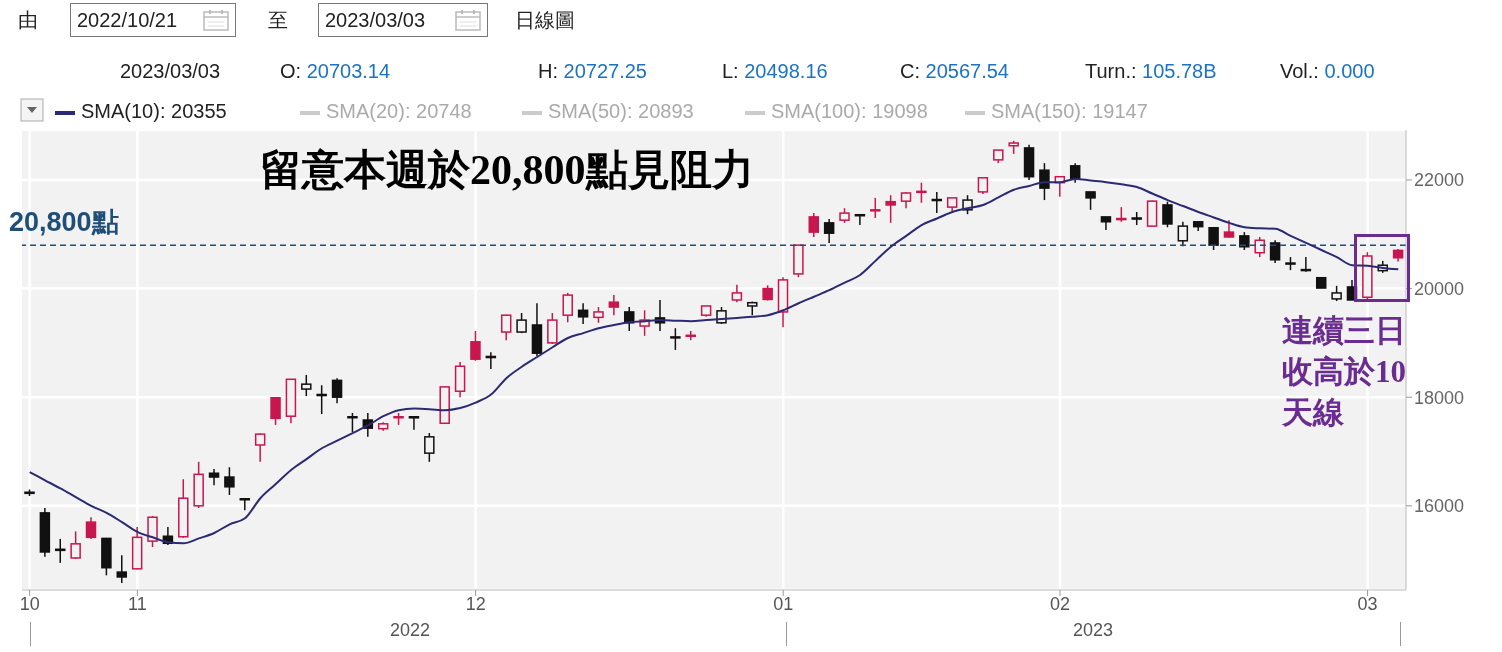  Describe the element at coordinates (153, 111) in the screenshot. I see `legend-label: SMA(10): 20355` at that location.